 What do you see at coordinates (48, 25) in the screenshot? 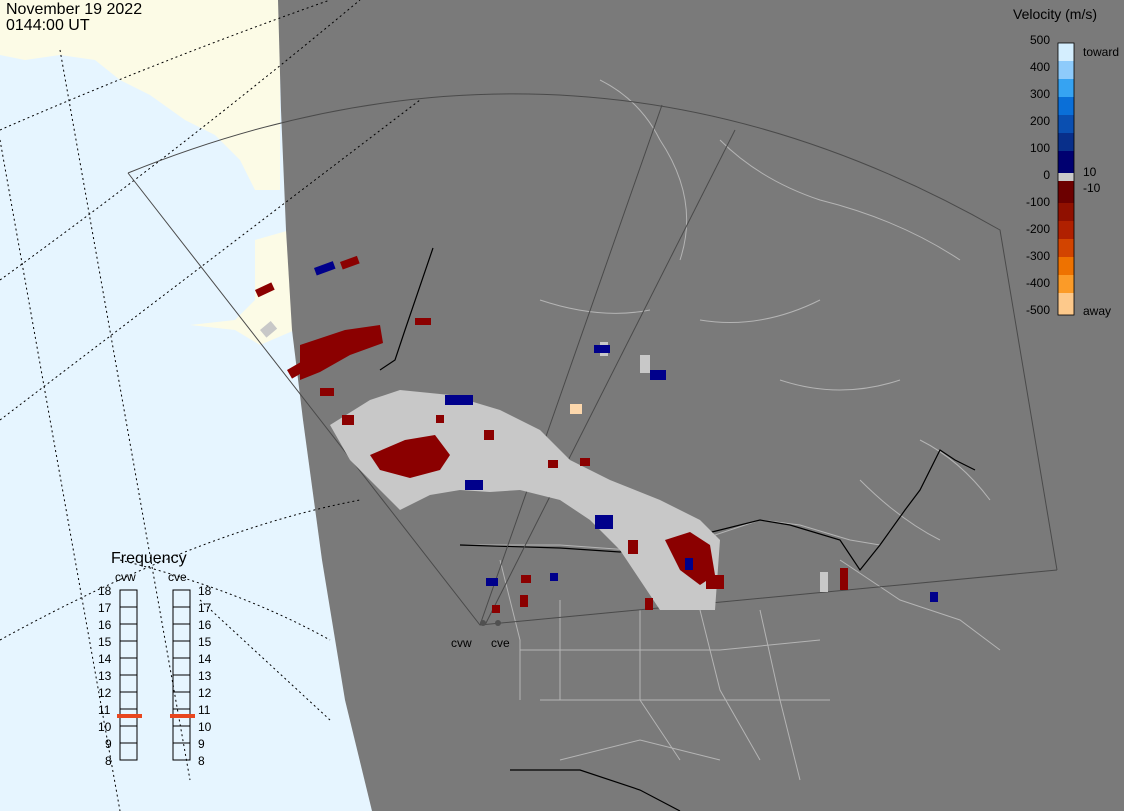
I see `scan-time: 0144:00 UT` at bounding box center [48, 25].